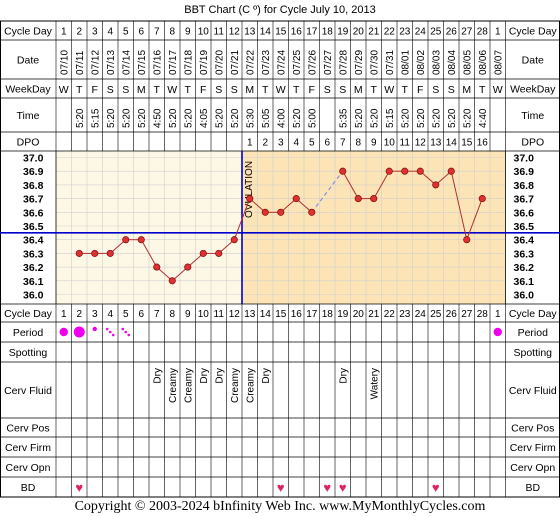  What do you see at coordinates (524, 172) in the screenshot?
I see `y-tick-label-right: 36.9` at bounding box center [524, 172].